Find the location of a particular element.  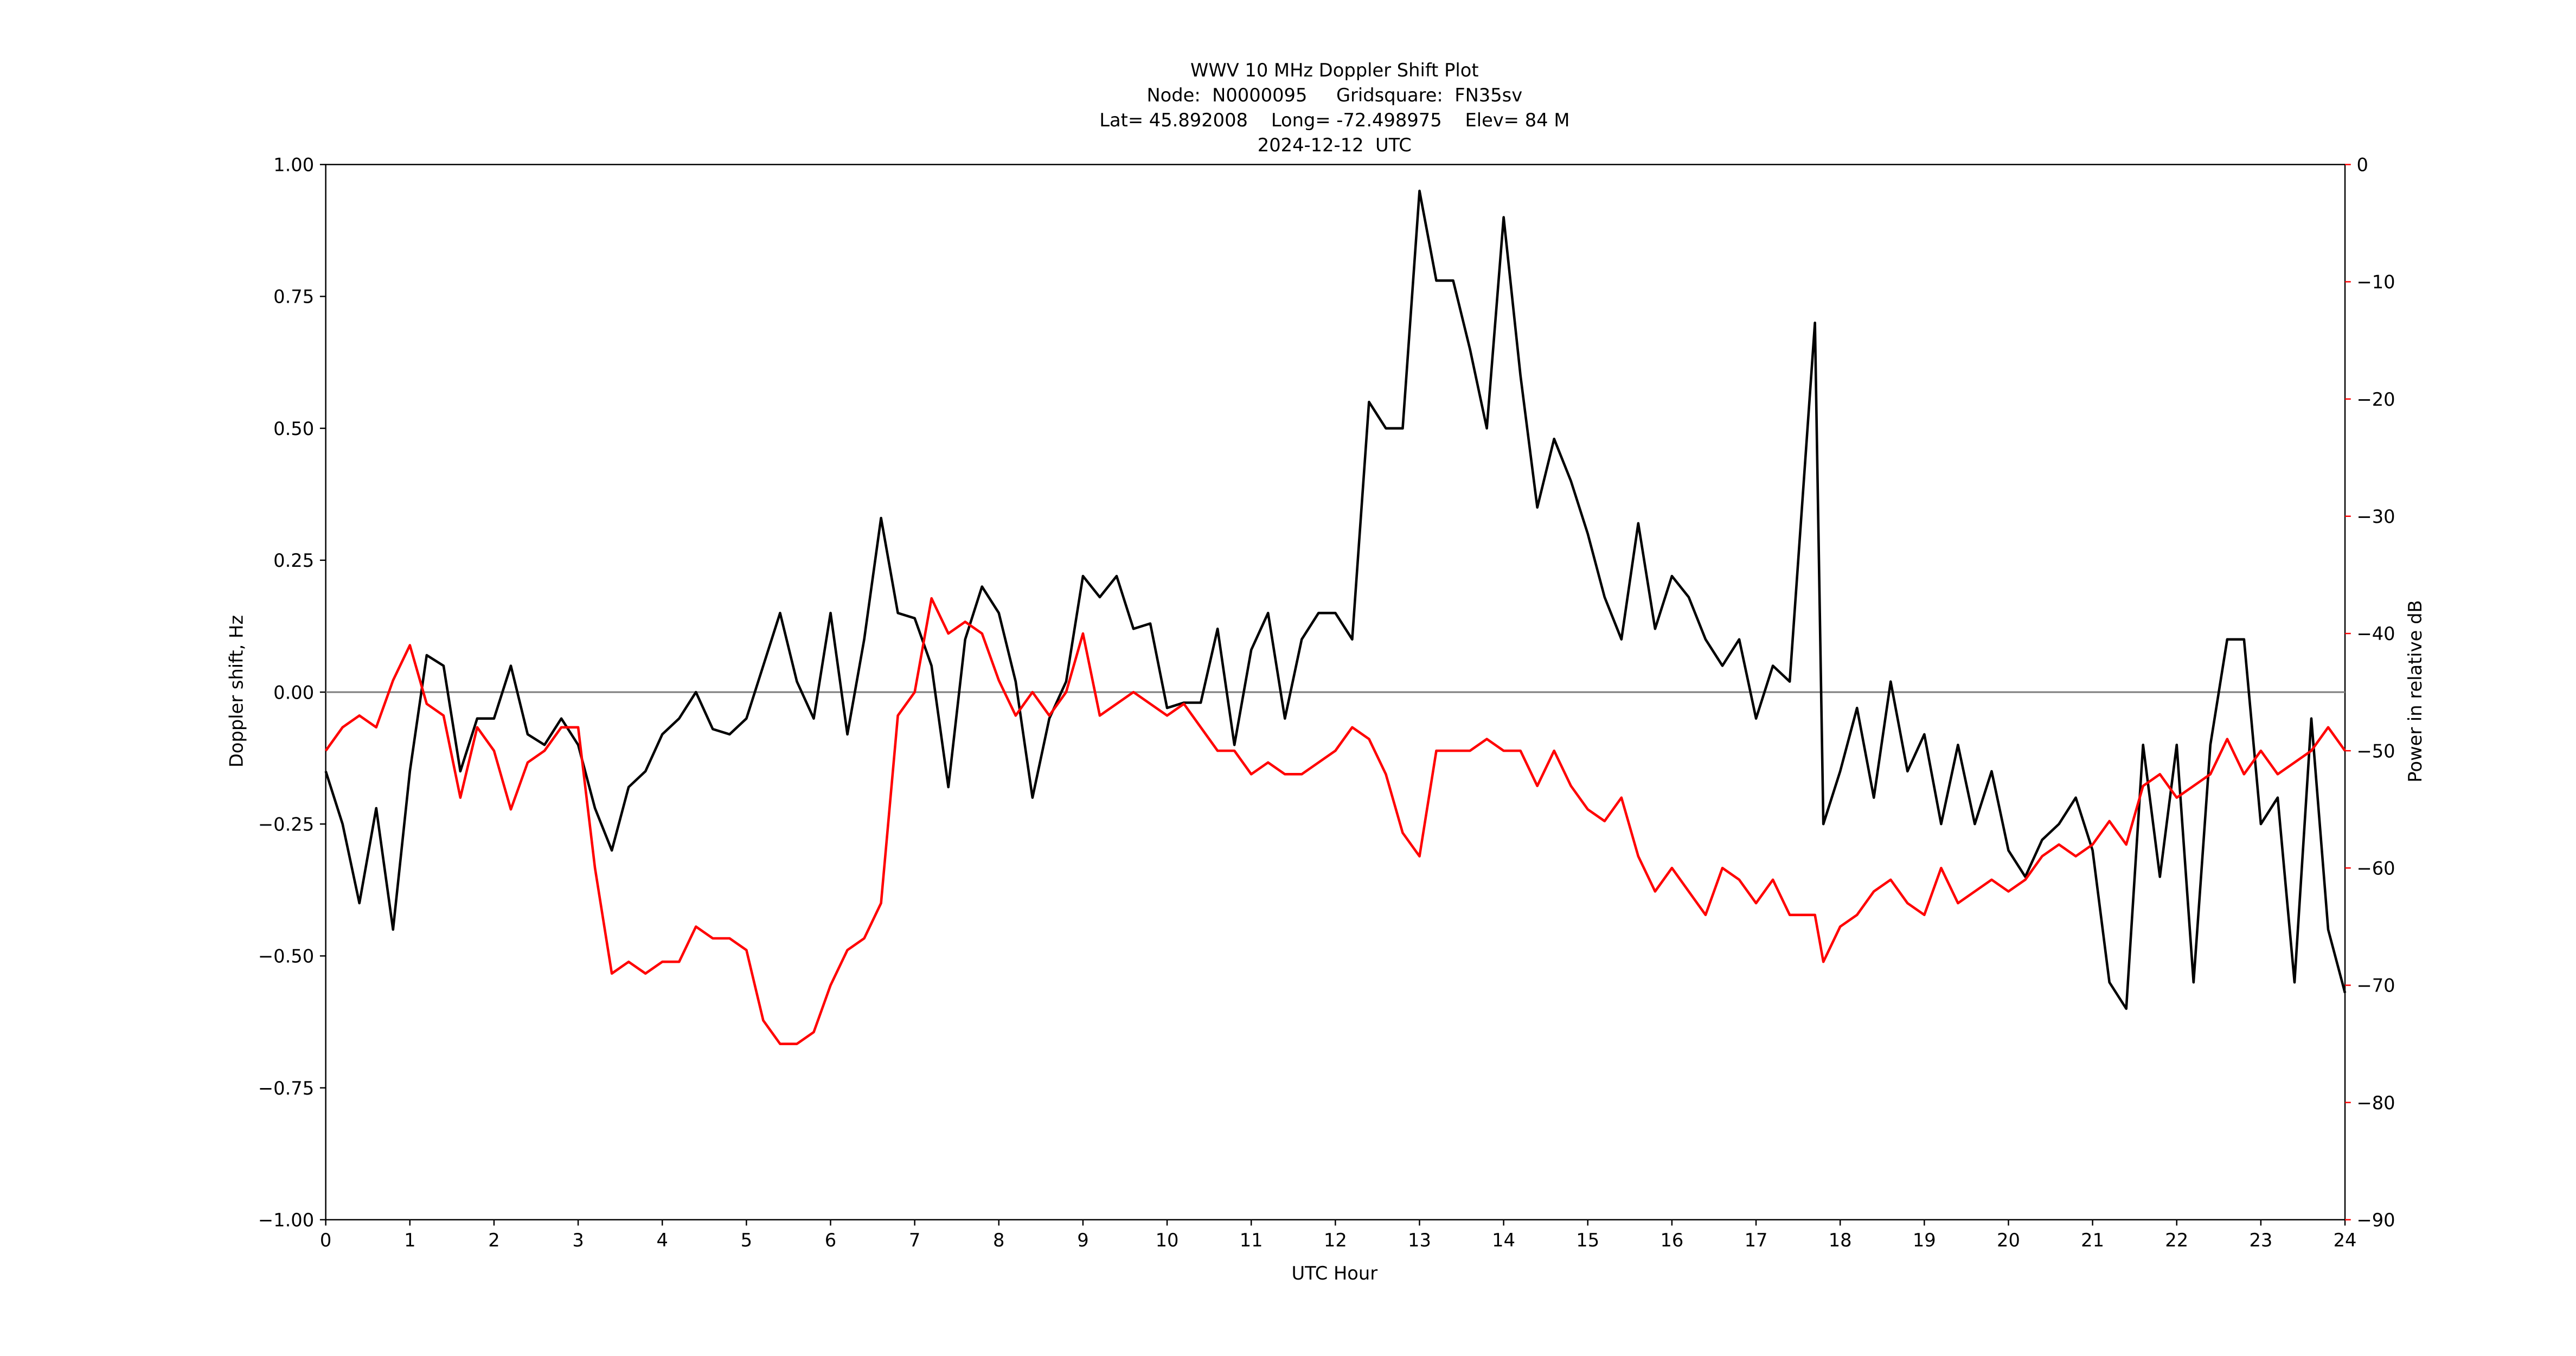

x-tick-label: 24 is located at coordinates (2345, 1240).